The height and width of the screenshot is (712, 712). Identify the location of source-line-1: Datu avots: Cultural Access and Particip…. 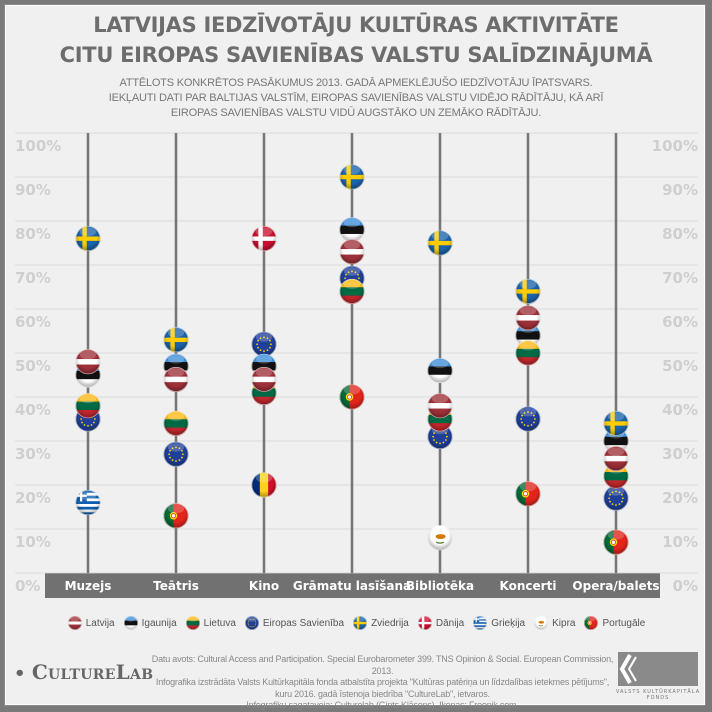
(382, 665).